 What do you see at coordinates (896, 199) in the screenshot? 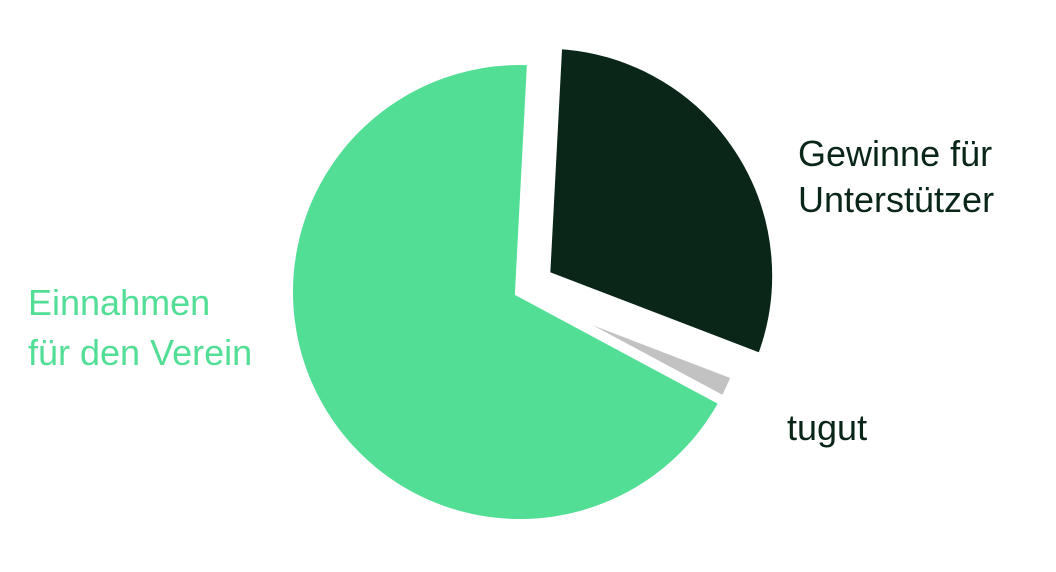
I see `slice-label-line: Unterstützer` at bounding box center [896, 199].